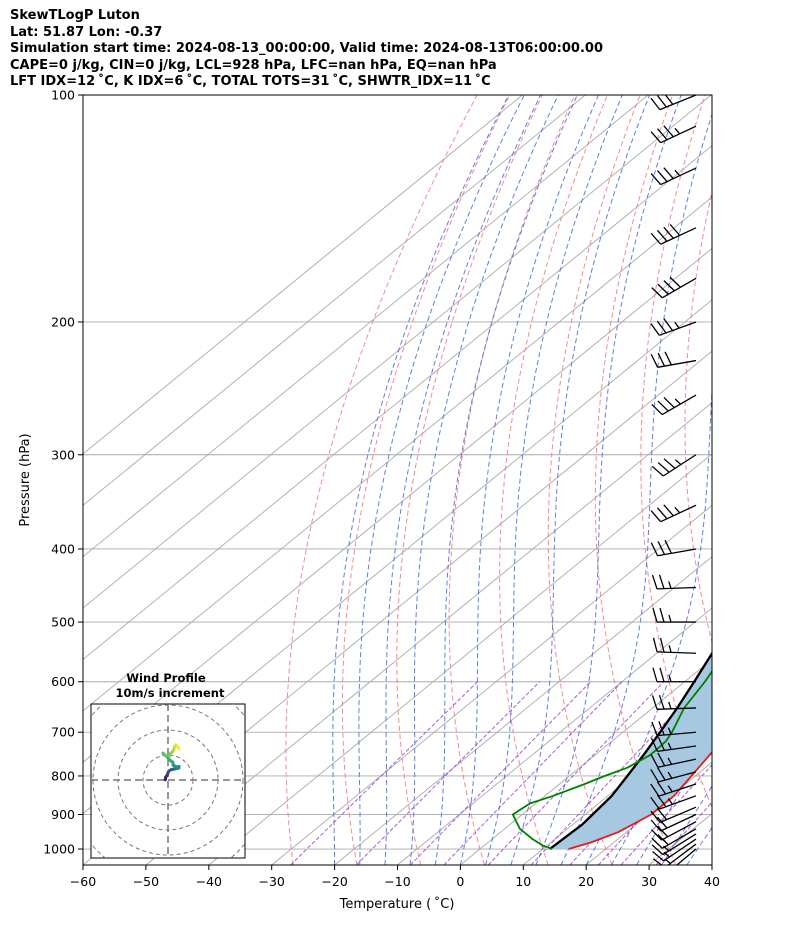 Image resolution: width=794 pixels, height=937 pixels. What do you see at coordinates (168, 781) in the screenshot?
I see `hodograph-plot` at bounding box center [168, 781].